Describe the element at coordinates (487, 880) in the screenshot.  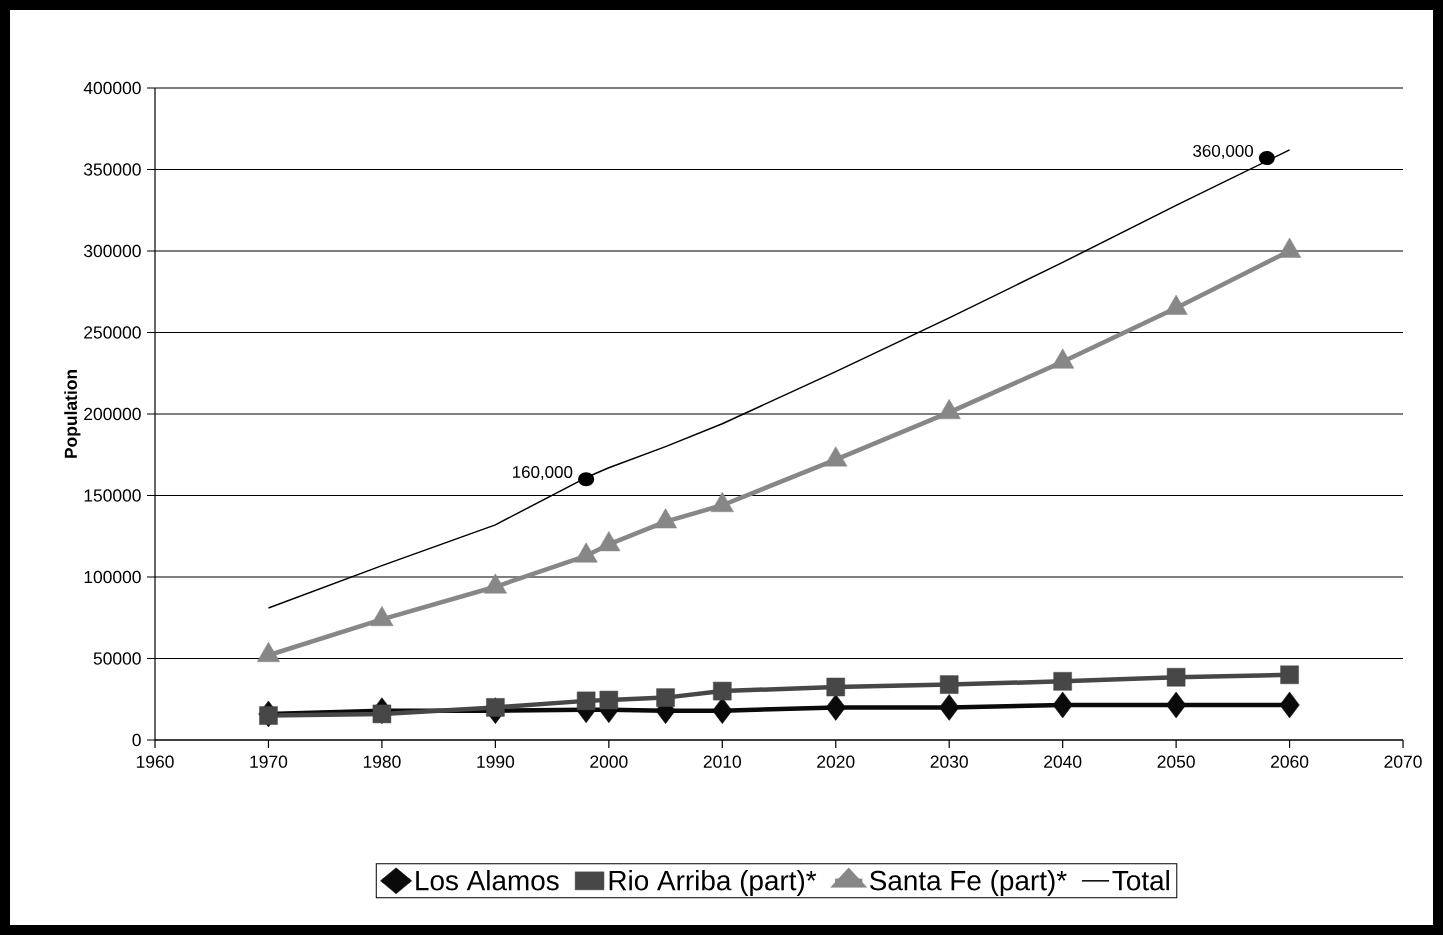
I see `legend-label: Los Alamos` at that location.